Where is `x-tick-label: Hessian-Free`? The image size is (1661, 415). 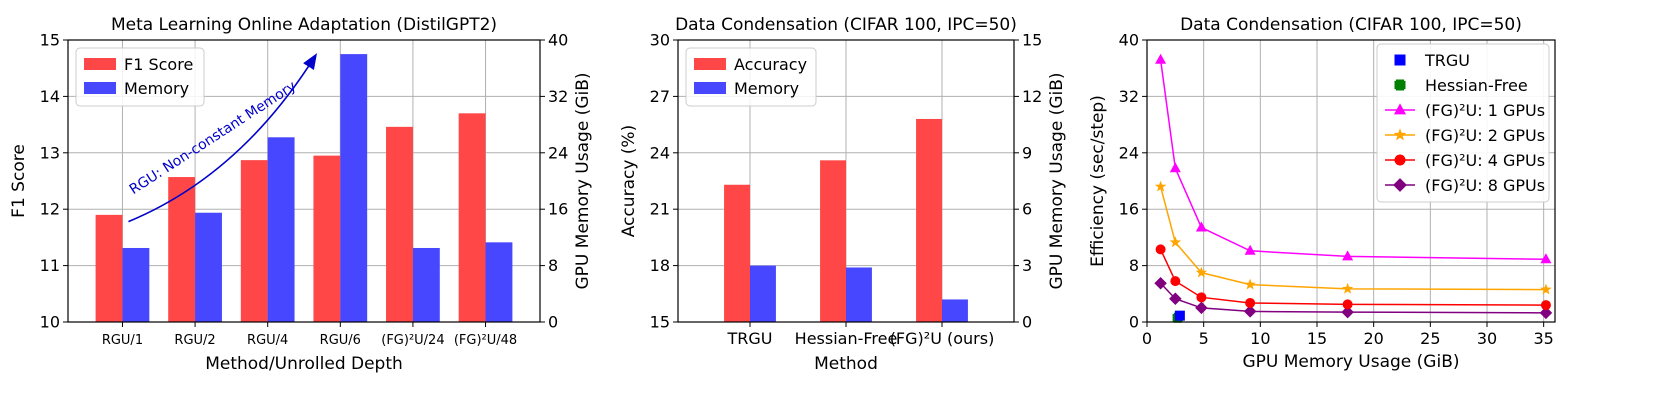 x-tick-label: Hessian-Free is located at coordinates (846, 338).